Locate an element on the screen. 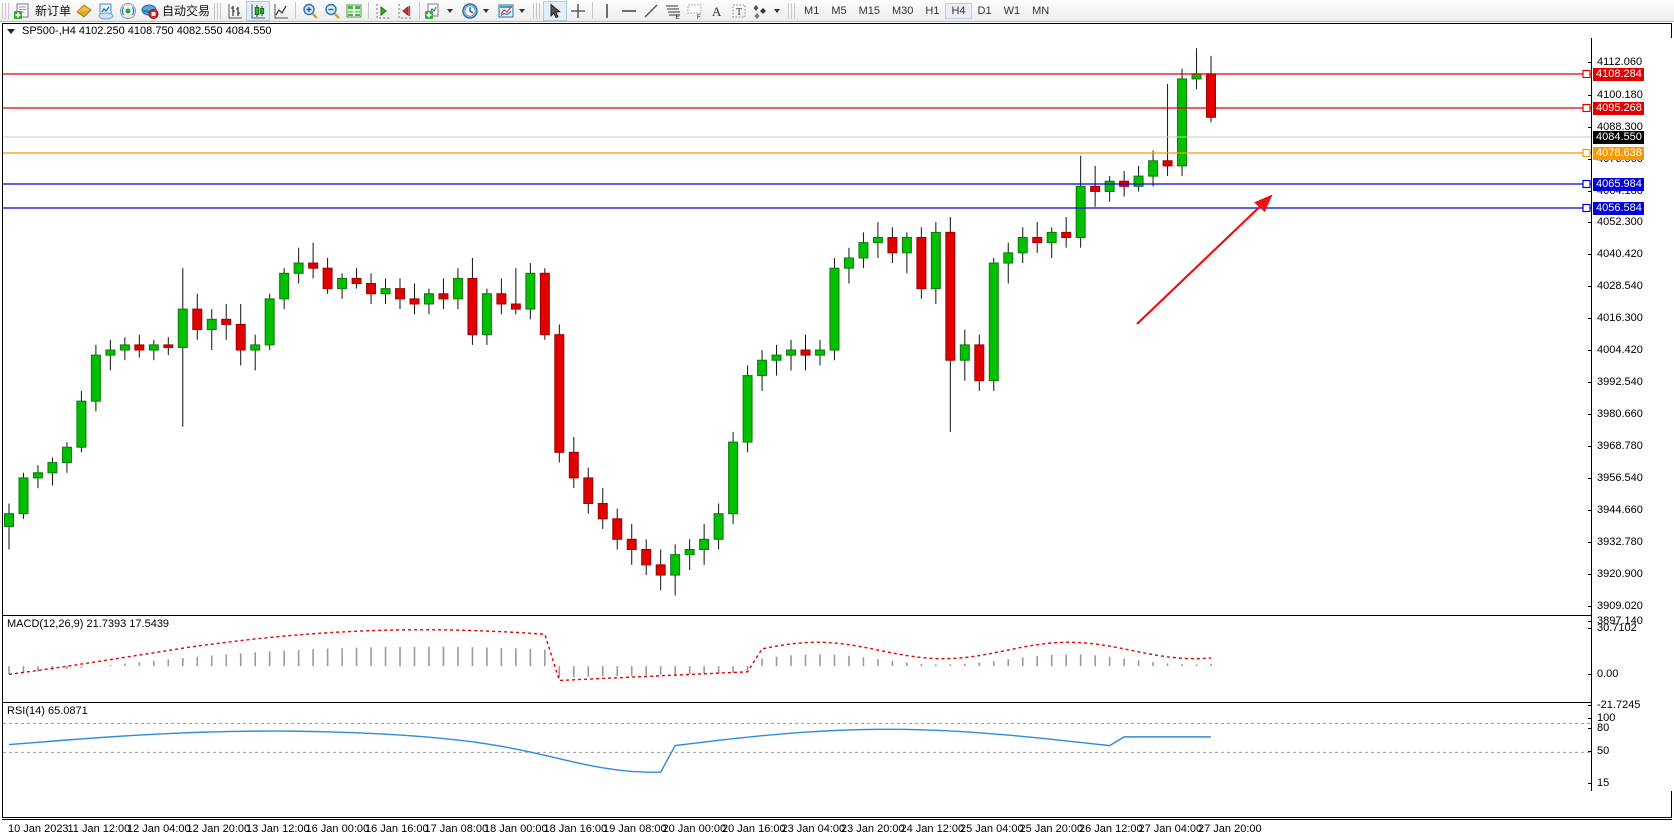 The width and height of the screenshot is (1674, 839). autotrading-button: 自动交易 is located at coordinates (175, 11).